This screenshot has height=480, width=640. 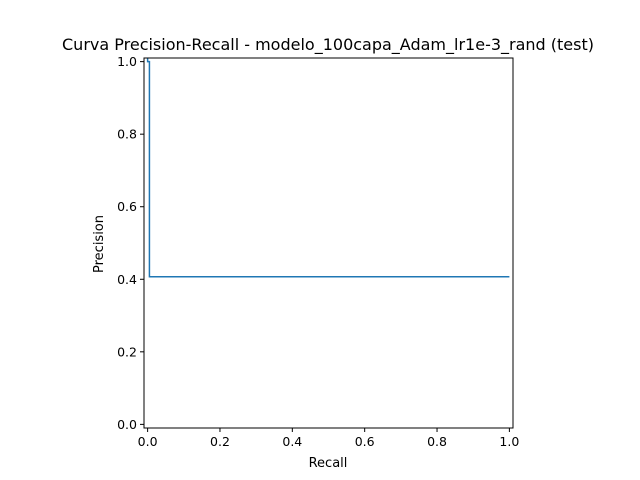 What do you see at coordinates (127, 134) in the screenshot?
I see `y-tick-label: 0.8` at bounding box center [127, 134].